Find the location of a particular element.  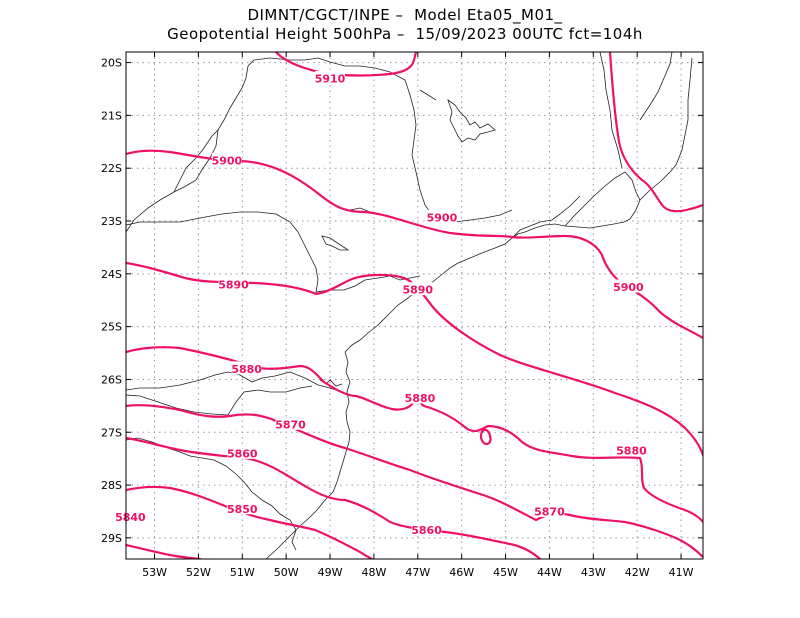

lon-tick-label: 41W is located at coordinates (681, 572).